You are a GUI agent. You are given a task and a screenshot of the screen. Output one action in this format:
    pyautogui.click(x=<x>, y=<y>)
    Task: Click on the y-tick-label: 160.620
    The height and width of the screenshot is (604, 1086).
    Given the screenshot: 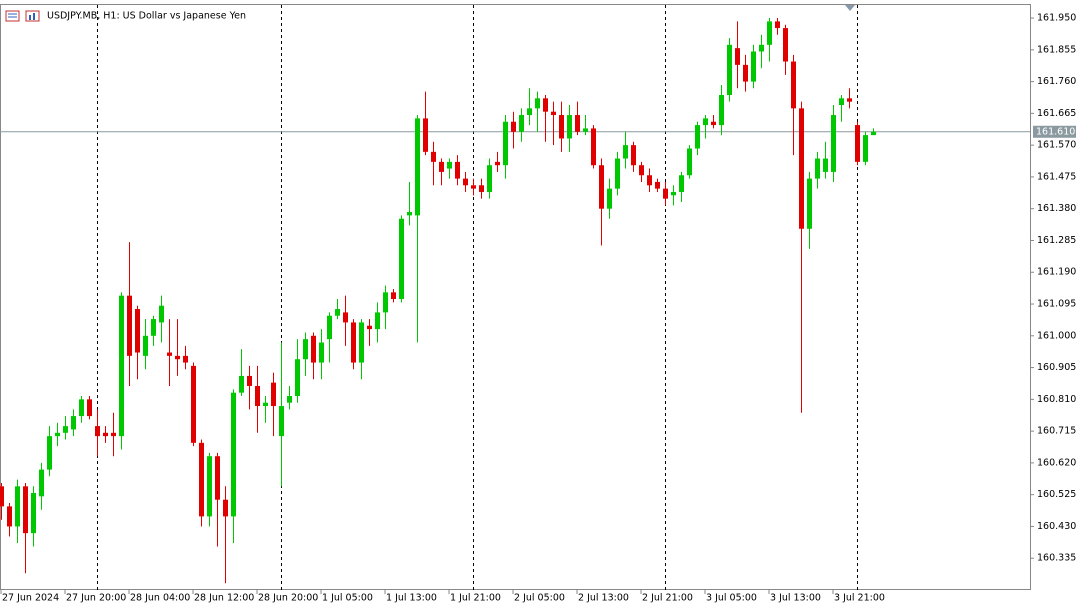 What is the action you would take?
    pyautogui.click(x=1056, y=462)
    